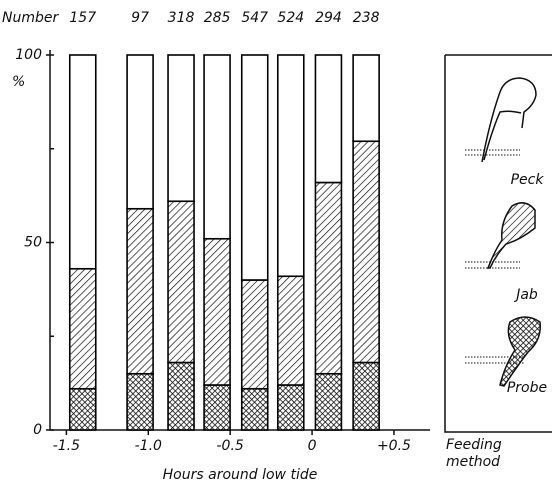 The width and height of the screenshot is (554, 485). I want to click on legend-label: Probe, so click(527, 388).